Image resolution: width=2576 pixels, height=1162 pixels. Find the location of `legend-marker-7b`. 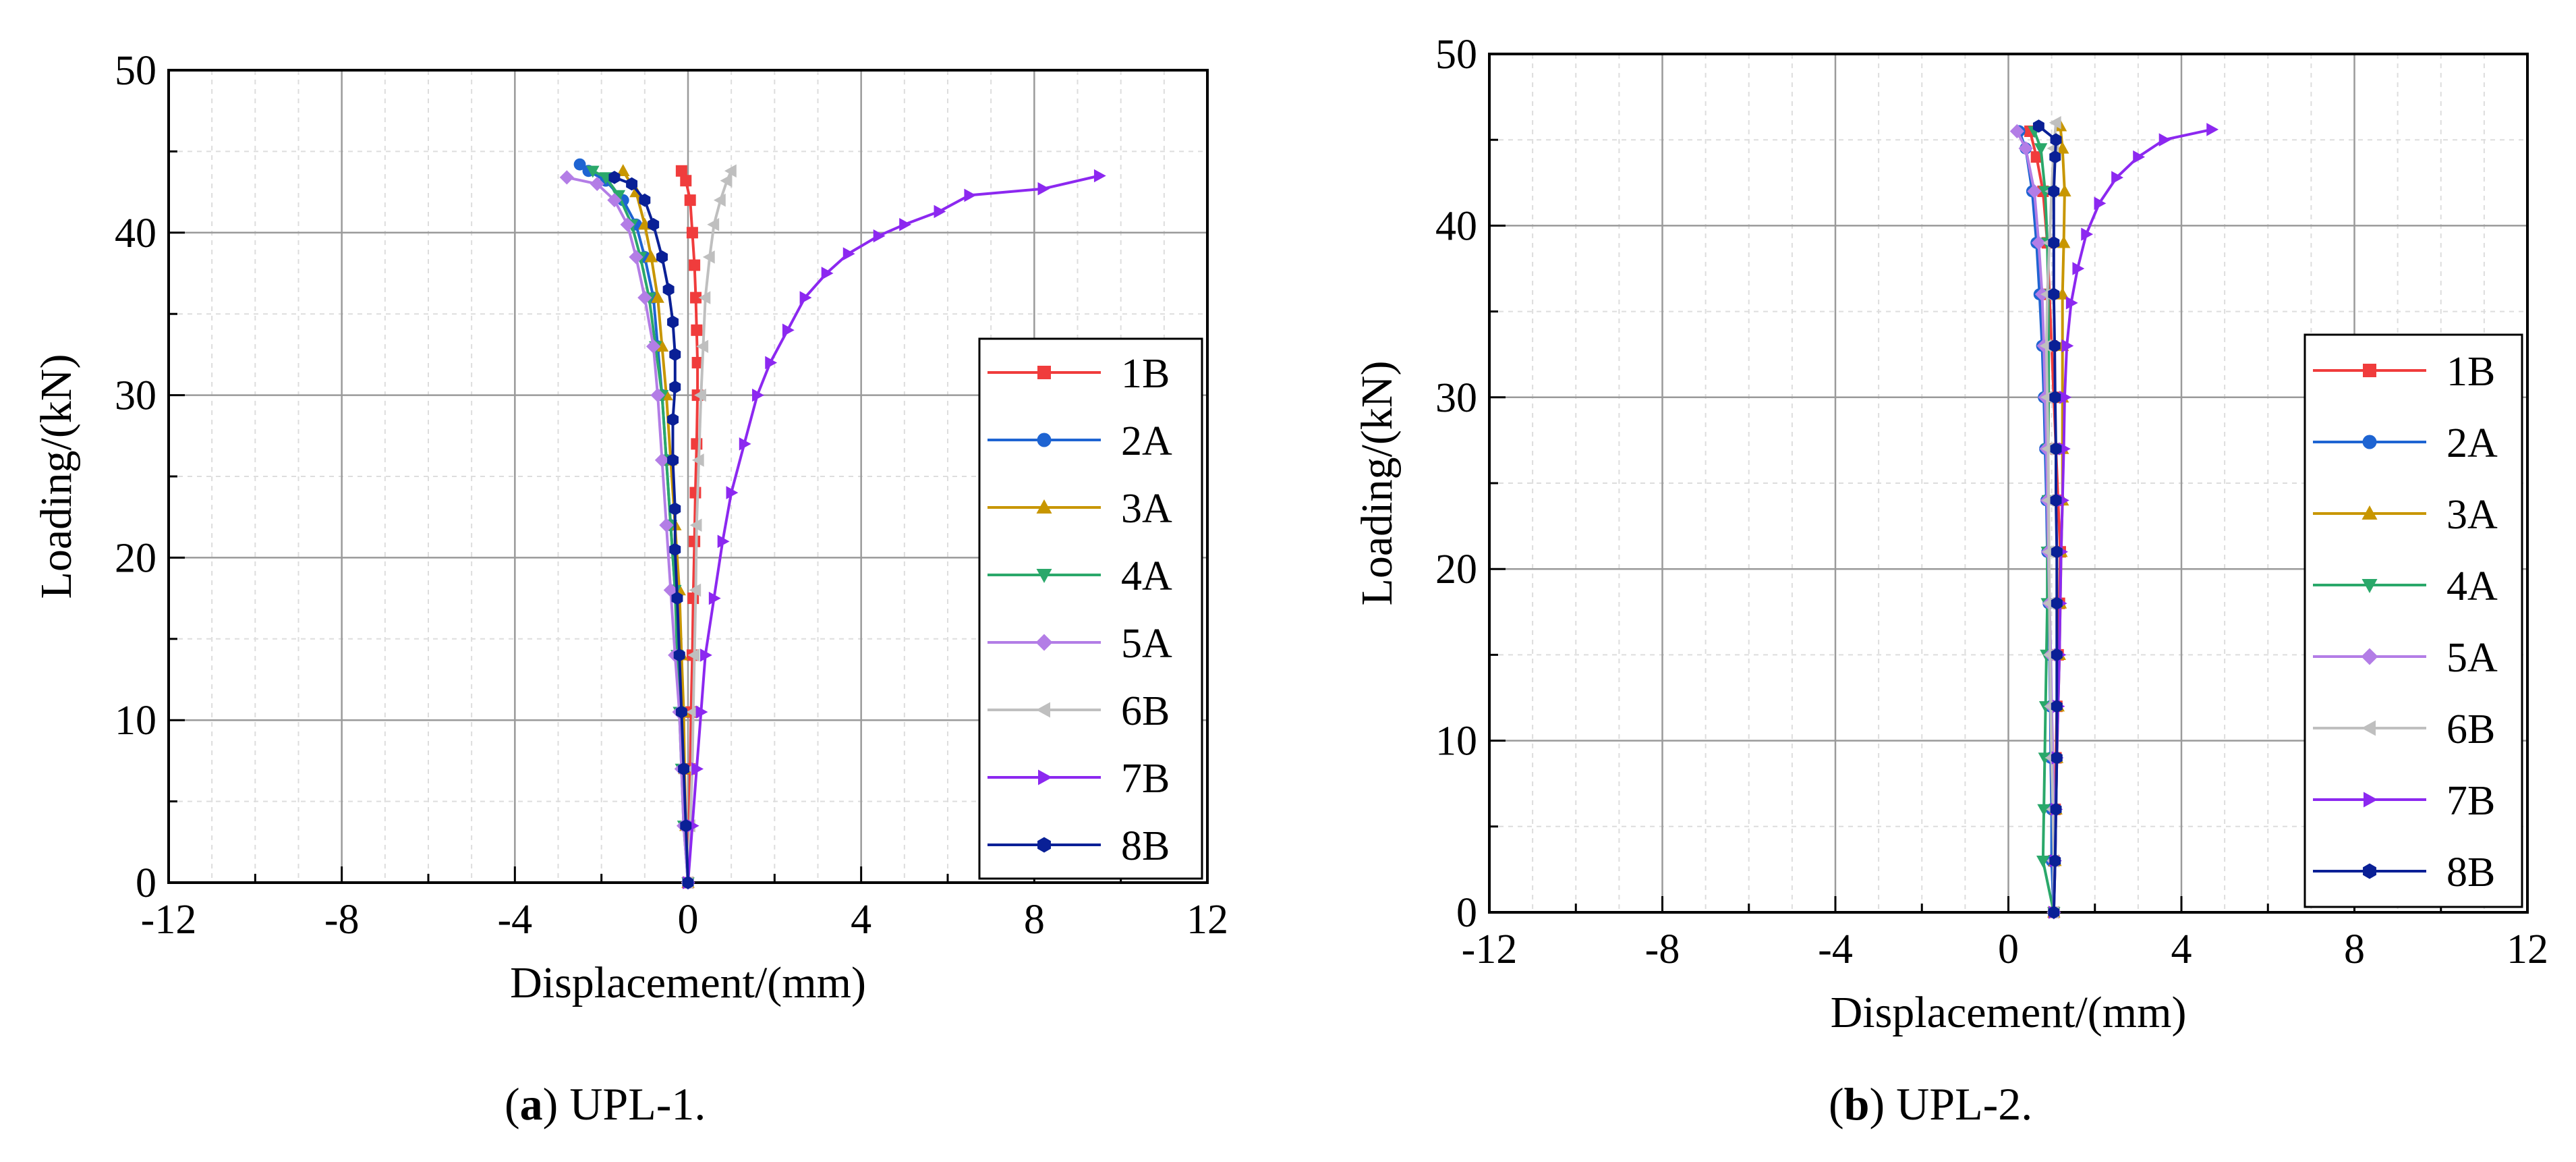

legend-marker-7b is located at coordinates (2371, 800).